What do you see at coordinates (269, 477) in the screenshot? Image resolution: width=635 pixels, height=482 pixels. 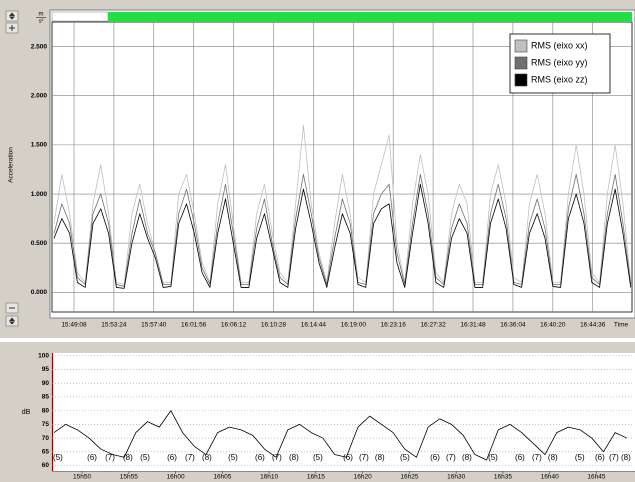 I see `x-tick-label: 16h10` at bounding box center [269, 477].